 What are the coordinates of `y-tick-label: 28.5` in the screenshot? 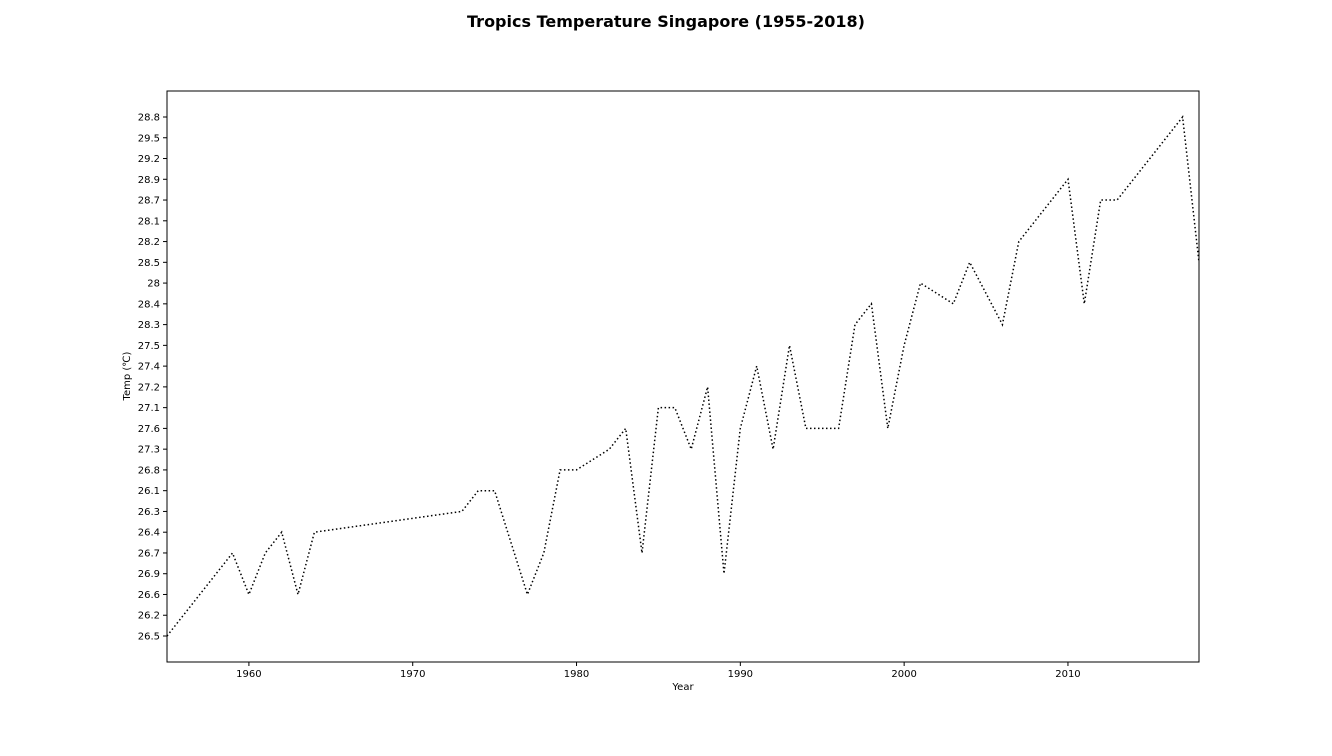 It's located at (149, 263).